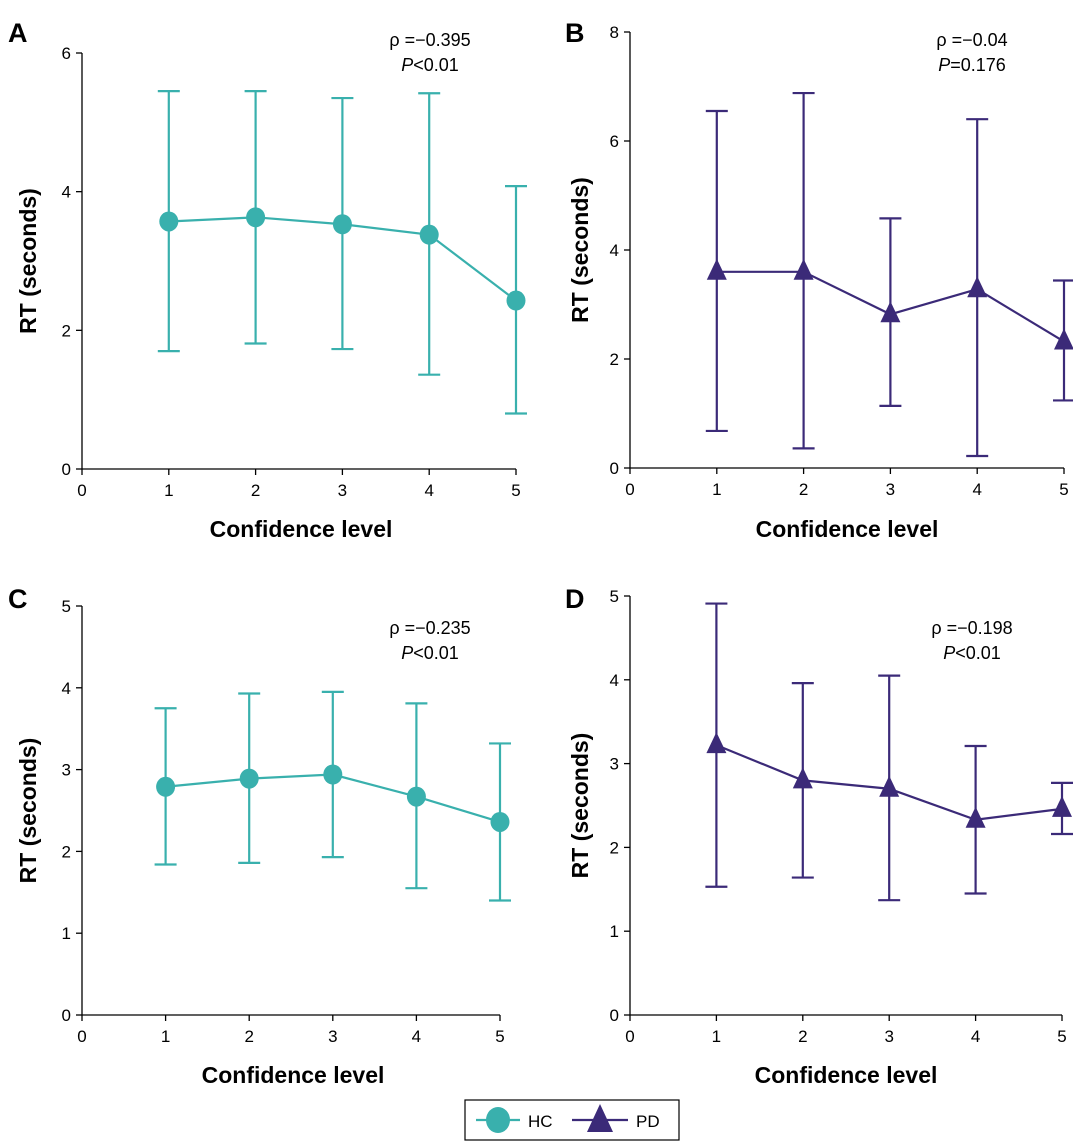  What do you see at coordinates (429, 40) in the screenshot?
I see `rho-annotation: ρ =−0.395` at bounding box center [429, 40].